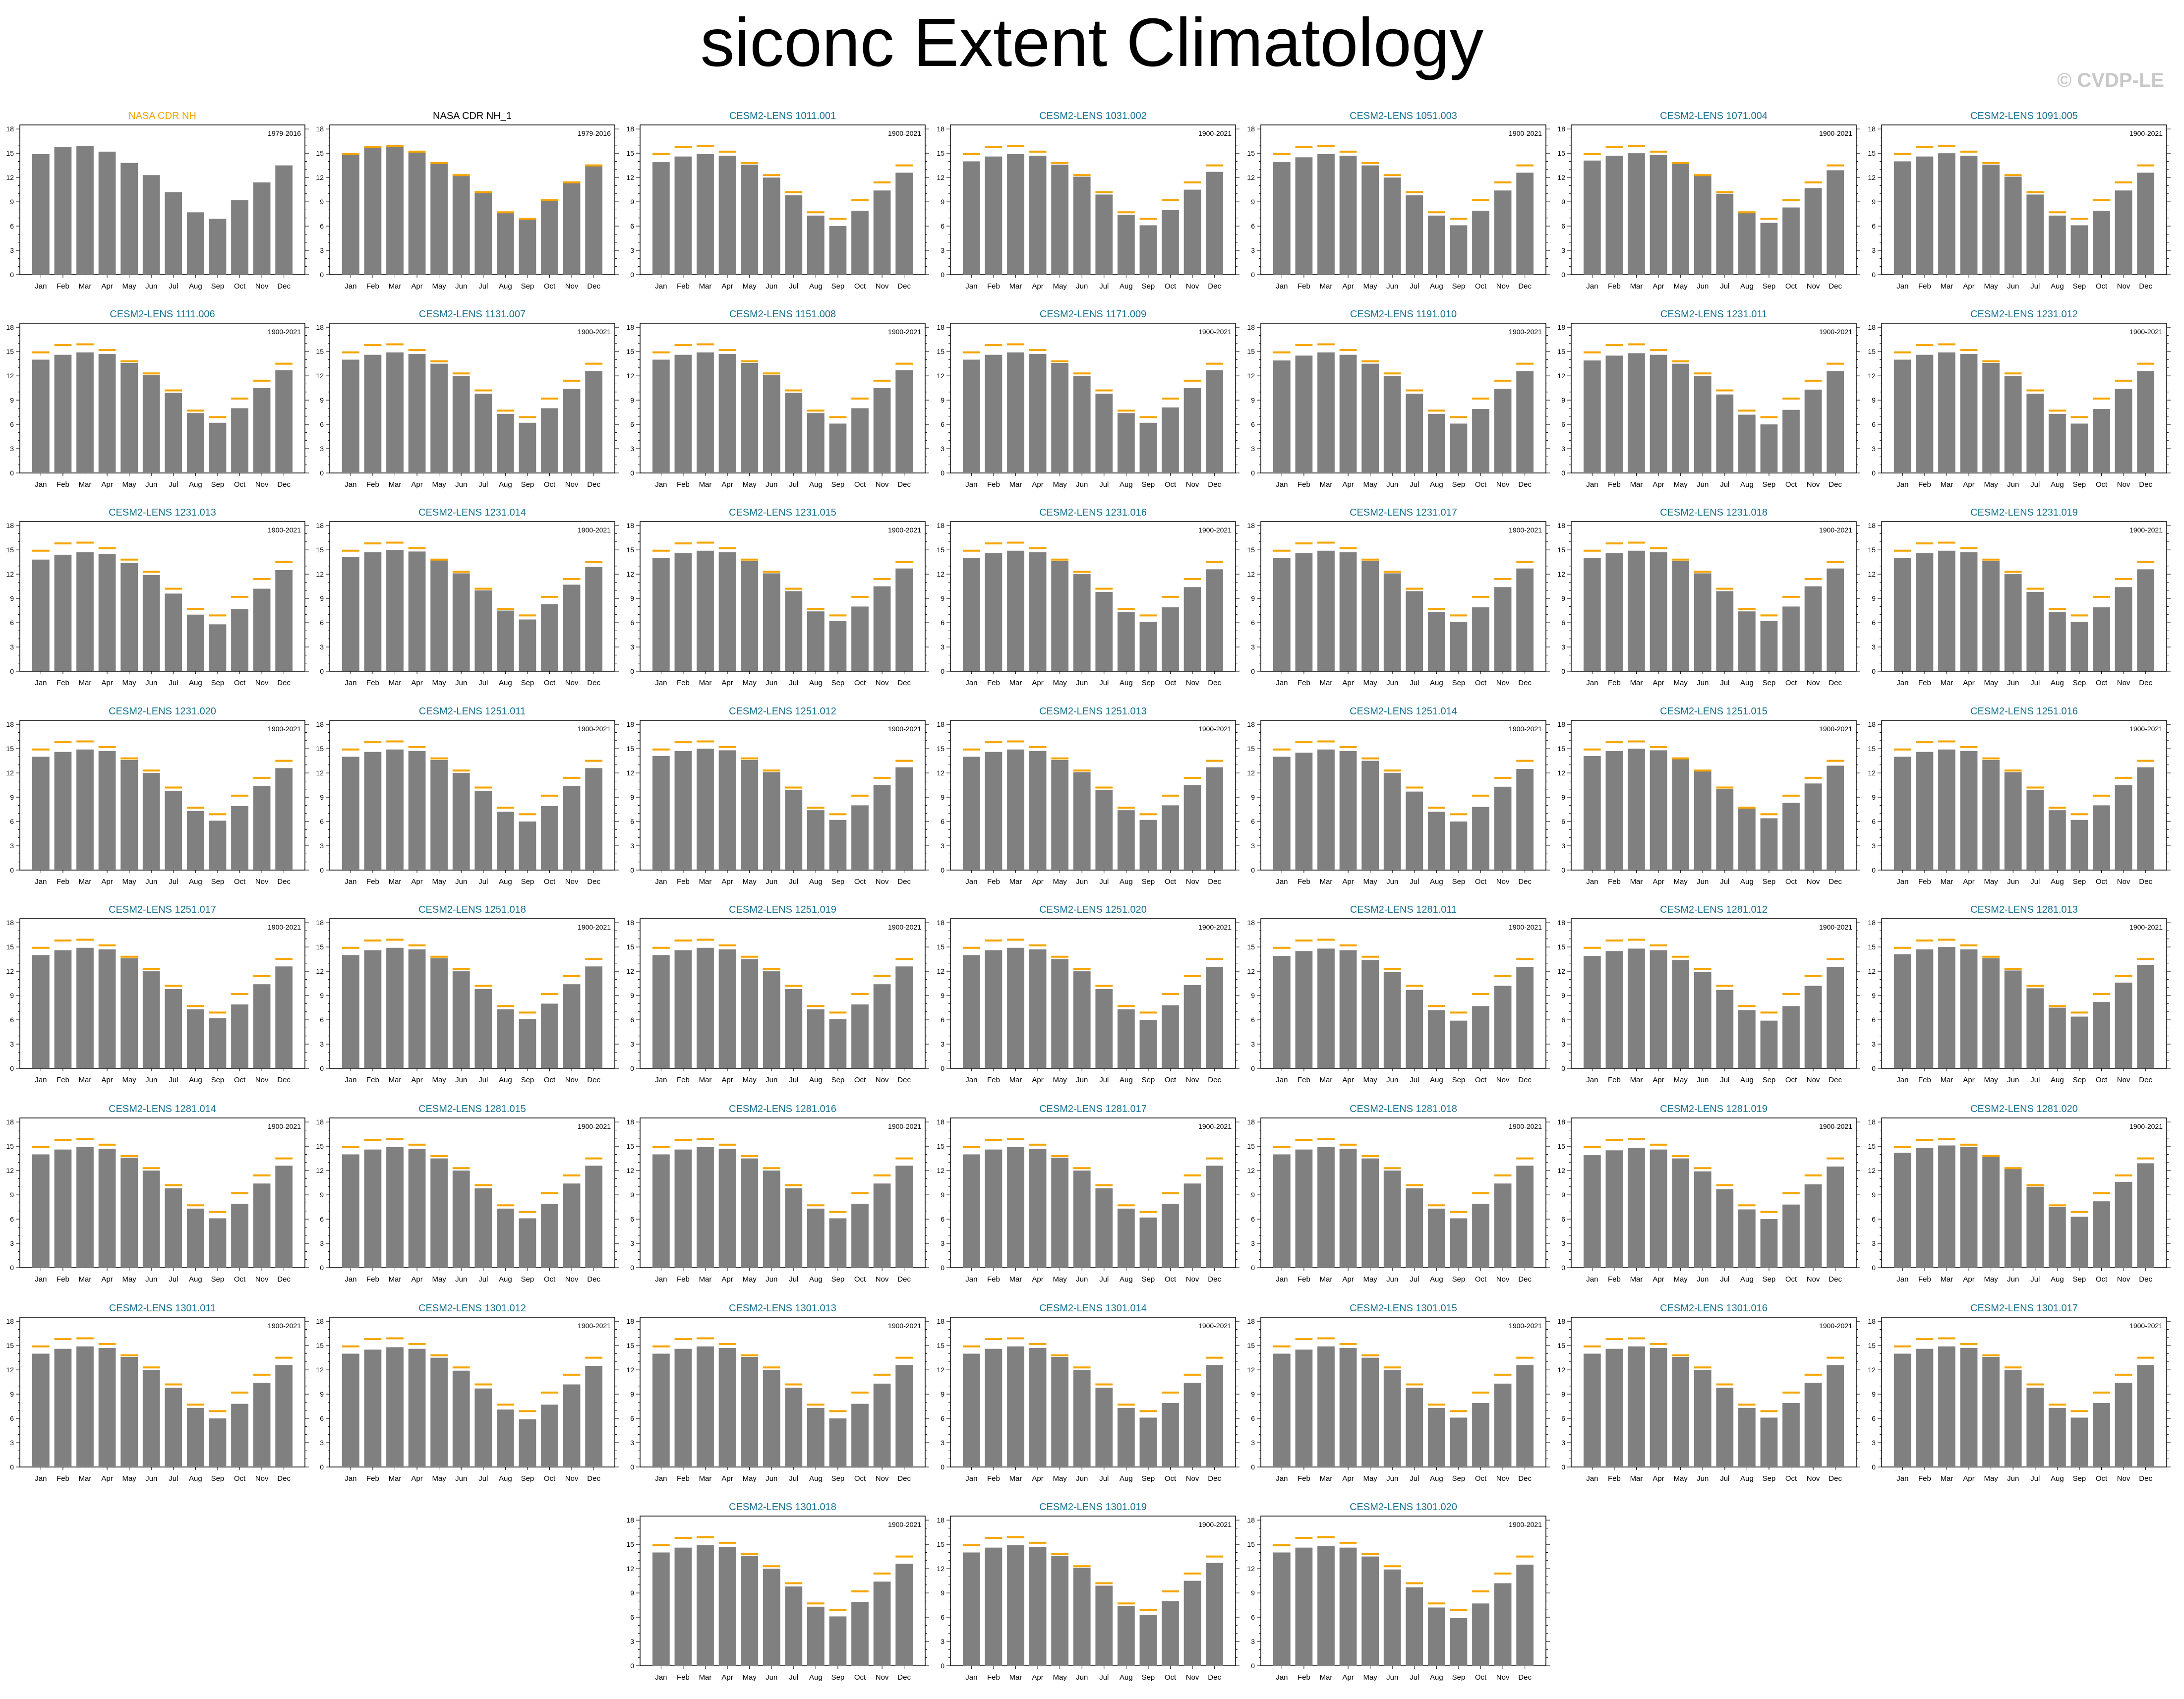  What do you see at coordinates (782, 116) in the screenshot?
I see `panel-title: CESM2-LENS 1011.001` at bounding box center [782, 116].